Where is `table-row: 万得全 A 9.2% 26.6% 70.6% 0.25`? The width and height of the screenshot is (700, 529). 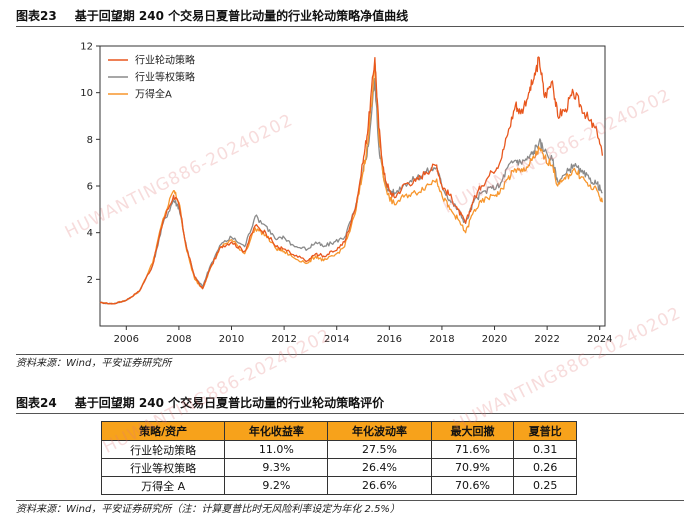
table-row: 万得全 A 9.2% 26.6% 70.6% 0.25 is located at coordinates (338, 485).